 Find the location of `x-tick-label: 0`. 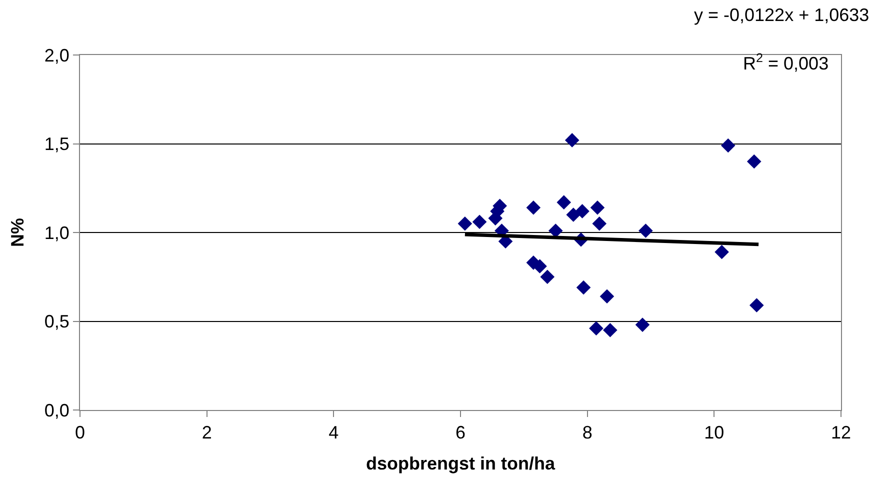

x-tick-label: 0 is located at coordinates (80, 432).